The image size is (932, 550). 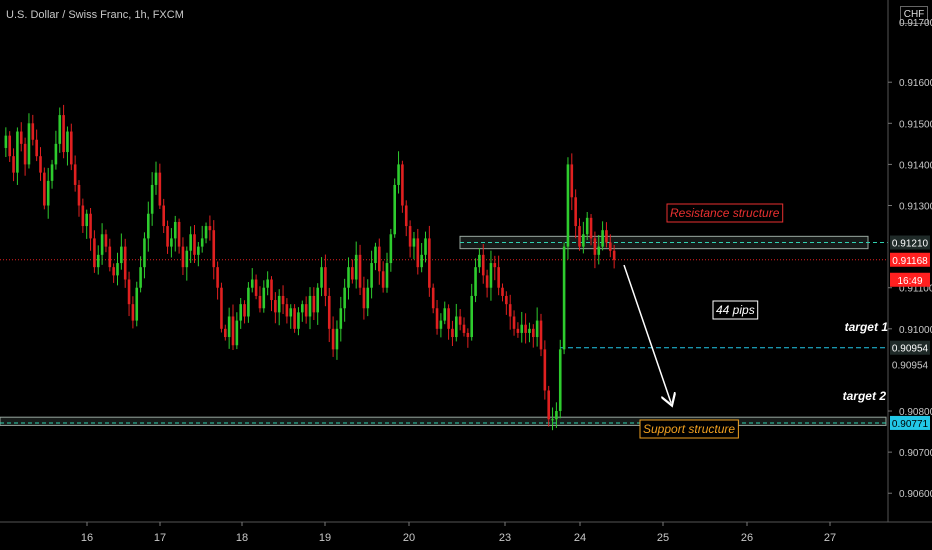 I want to click on price-tick-label: 0.90600, so click(x=915, y=494).